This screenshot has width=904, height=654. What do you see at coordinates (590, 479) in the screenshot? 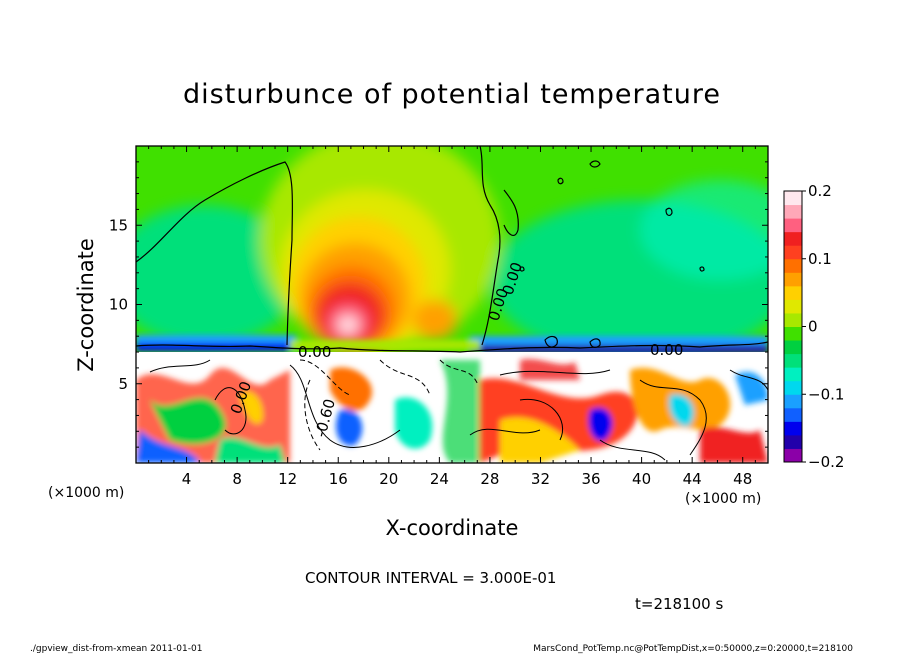
I see `x-tick-label: 36` at bounding box center [590, 479].